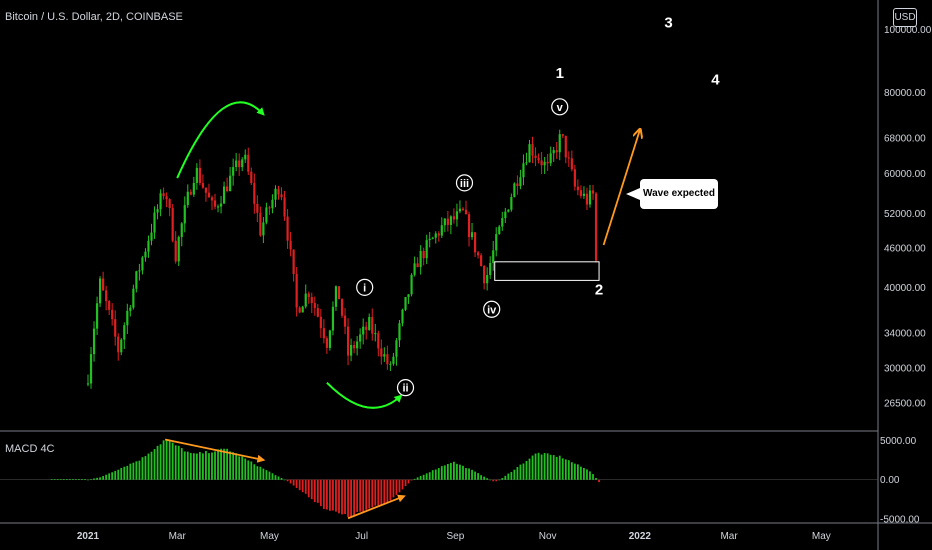  I want to click on support-zone-box, so click(547, 271).